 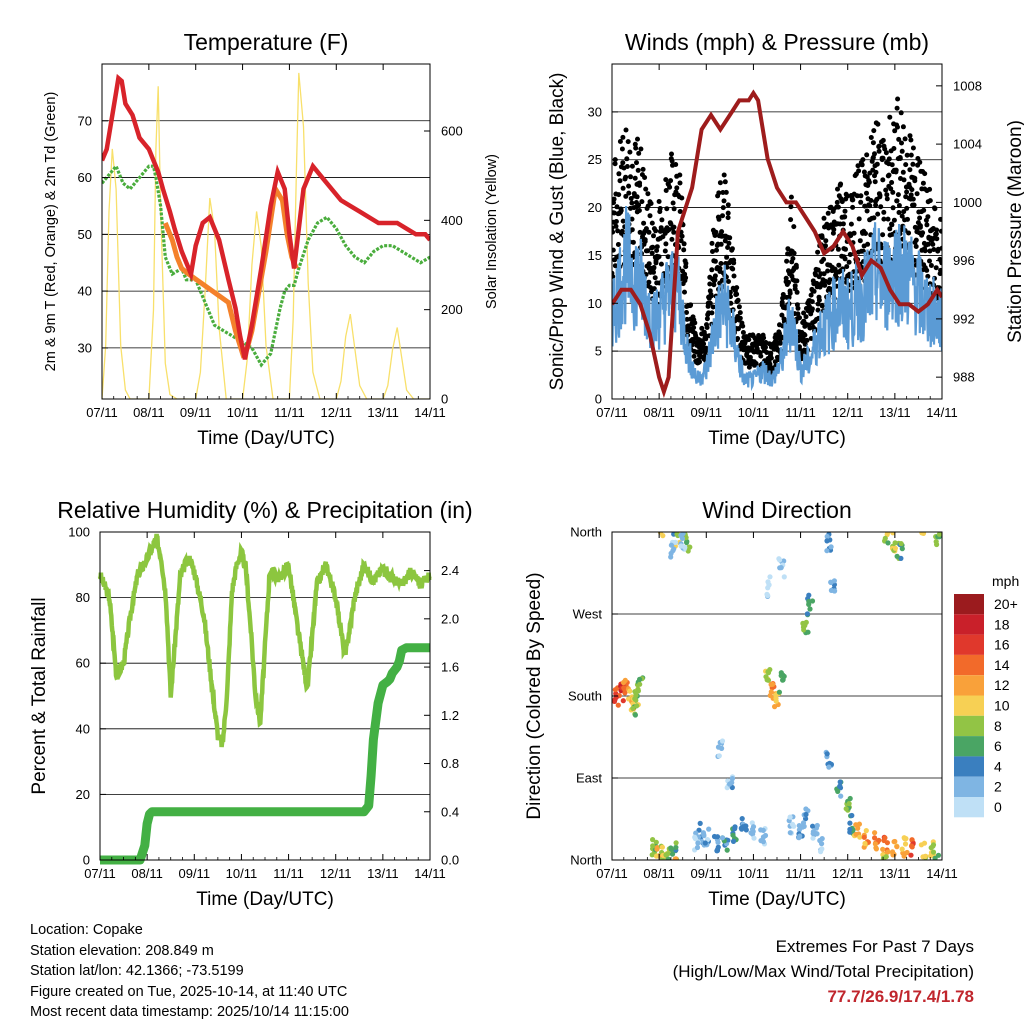 What do you see at coordinates (964, 260) in the screenshot?
I see `y-right-tick-label: 996` at bounding box center [964, 260].